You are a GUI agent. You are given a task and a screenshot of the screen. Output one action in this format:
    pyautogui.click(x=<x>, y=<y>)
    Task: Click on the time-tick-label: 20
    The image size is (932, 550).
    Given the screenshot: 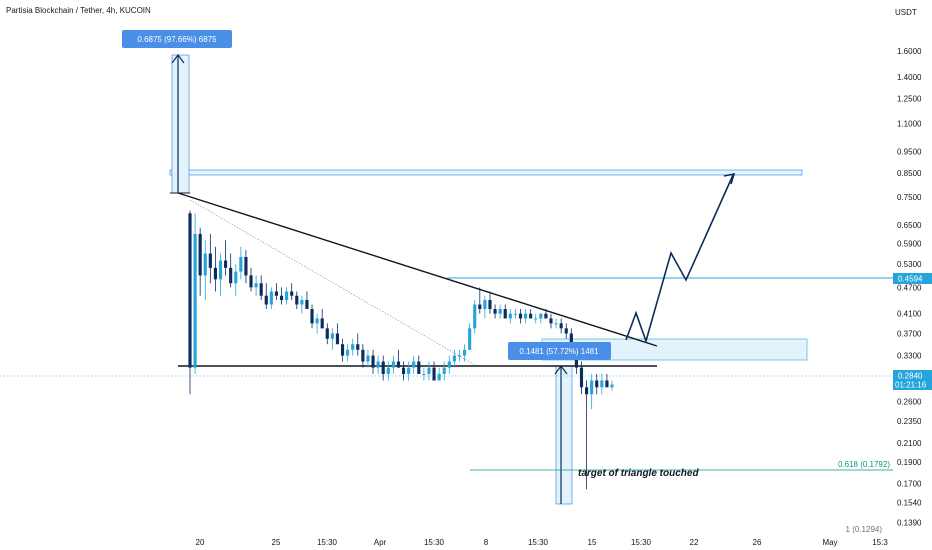 What is the action you would take?
    pyautogui.click(x=200, y=542)
    